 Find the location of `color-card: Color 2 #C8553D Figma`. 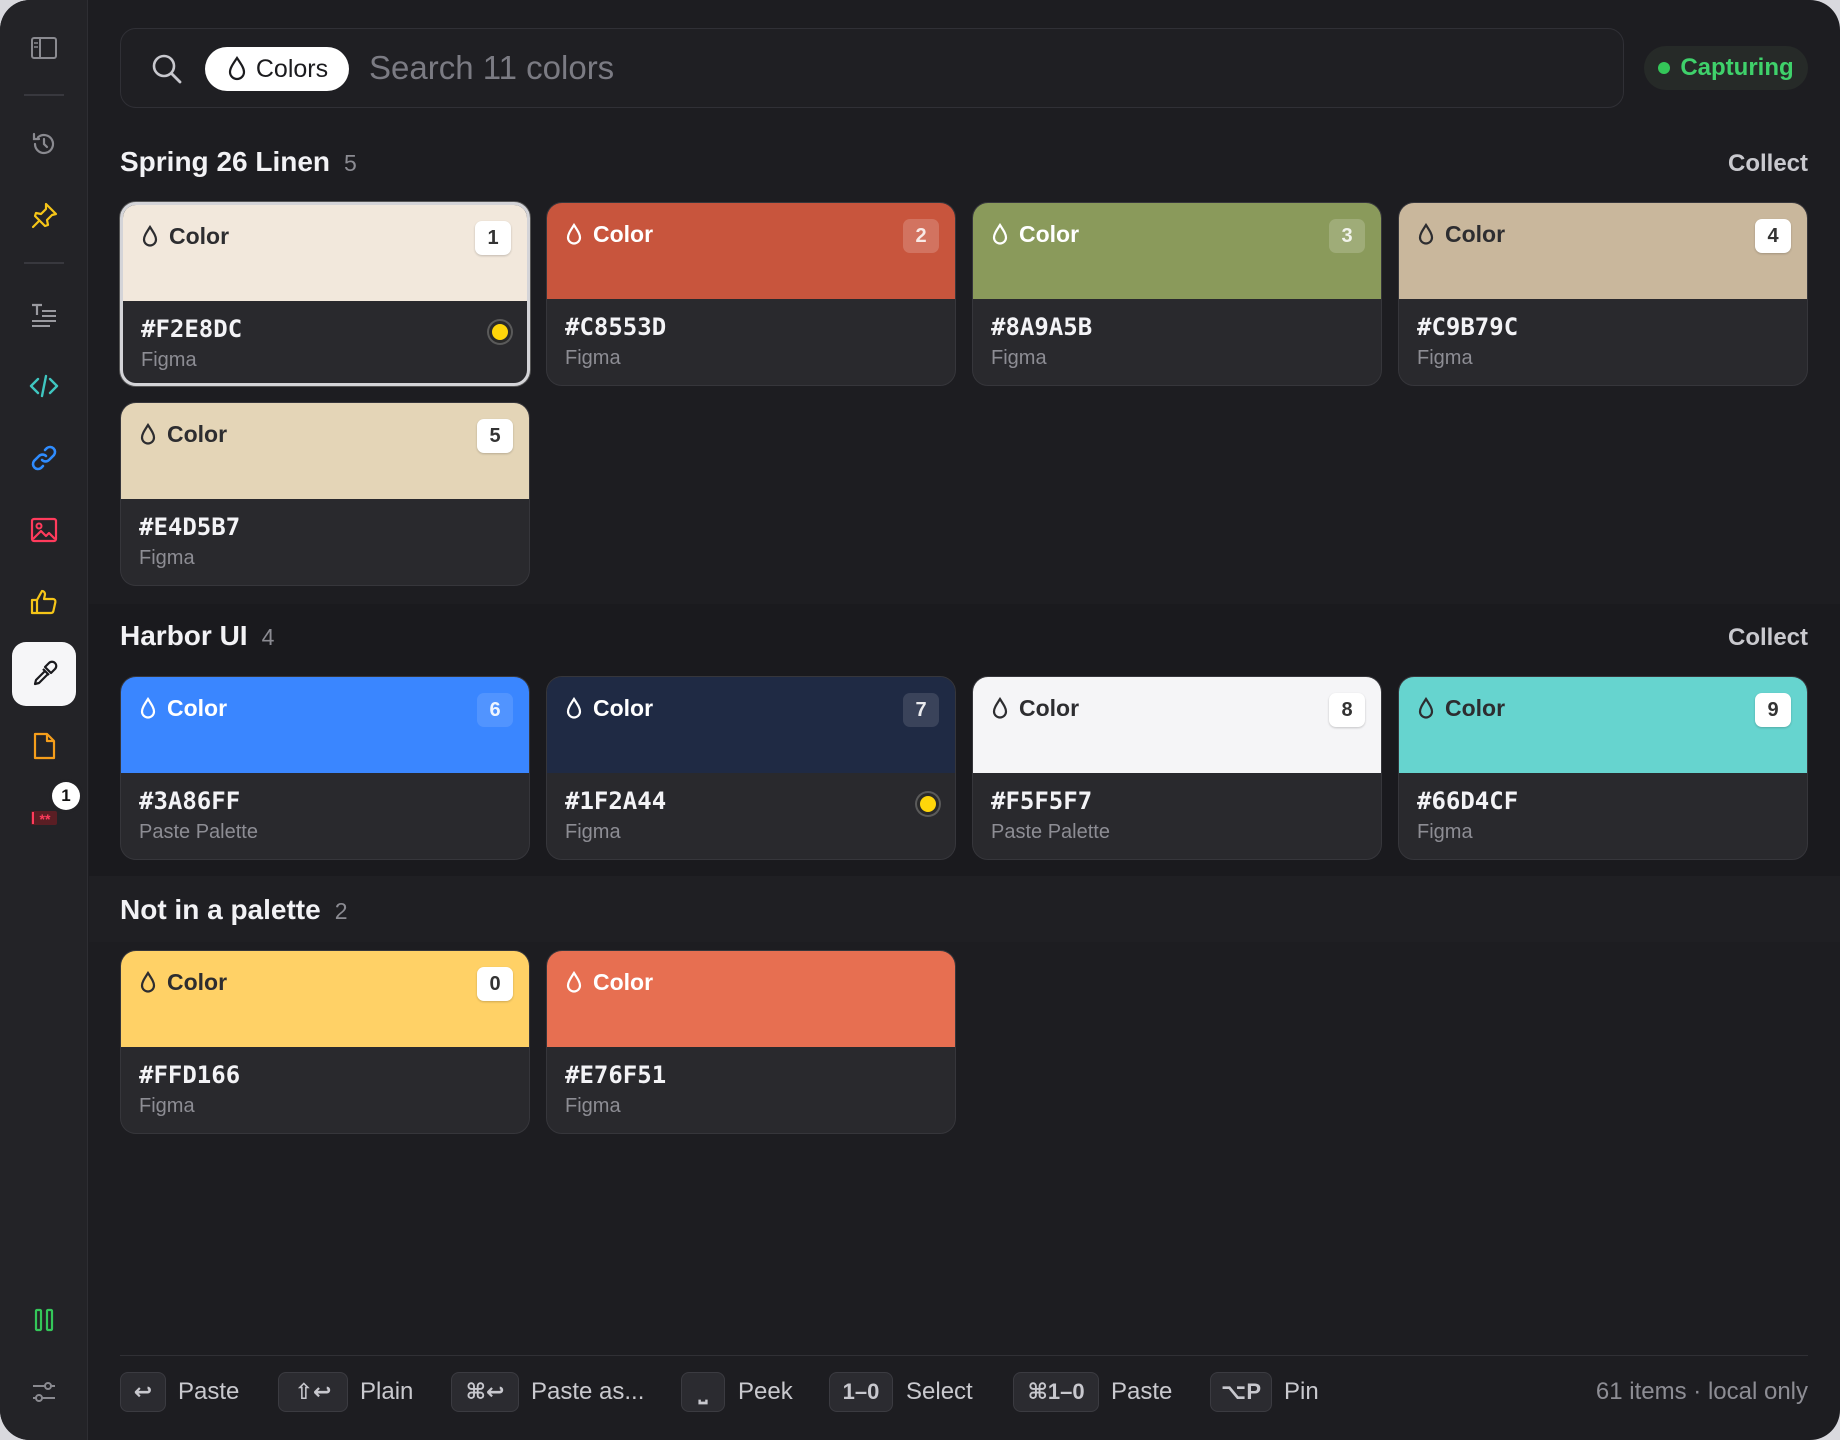

color-card: Color 2 #C8553D Figma is located at coordinates (751, 294).